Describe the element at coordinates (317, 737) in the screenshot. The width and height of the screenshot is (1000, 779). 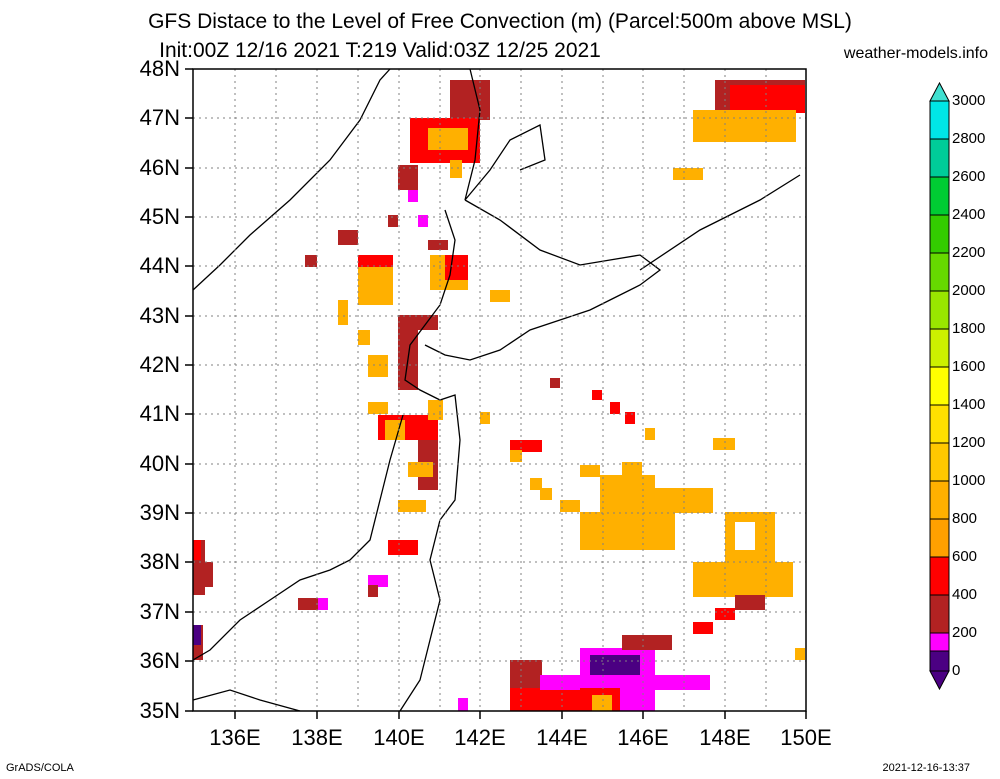
I see `lon-label: 138E` at that location.